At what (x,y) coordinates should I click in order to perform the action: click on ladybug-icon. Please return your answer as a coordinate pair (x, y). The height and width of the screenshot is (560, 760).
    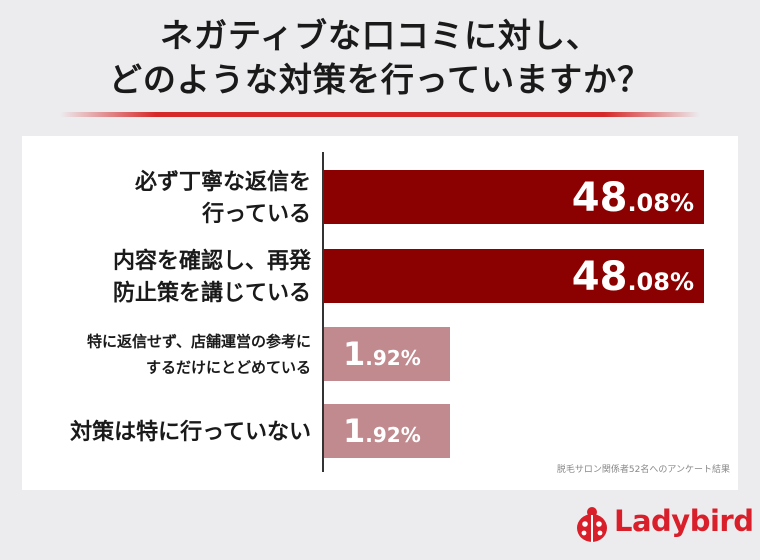
    Looking at the image, I should click on (592, 524).